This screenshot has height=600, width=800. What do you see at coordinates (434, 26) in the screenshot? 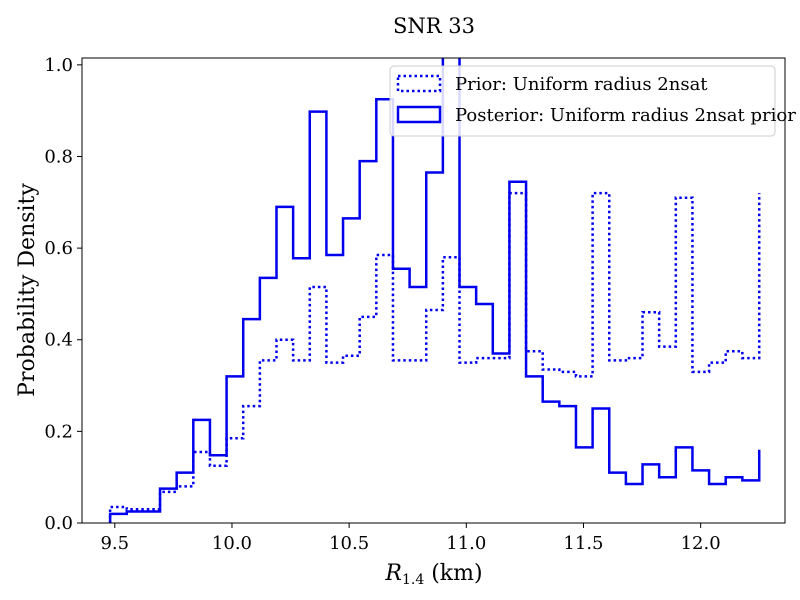
I see `chart-title: SNR 33` at bounding box center [434, 26].